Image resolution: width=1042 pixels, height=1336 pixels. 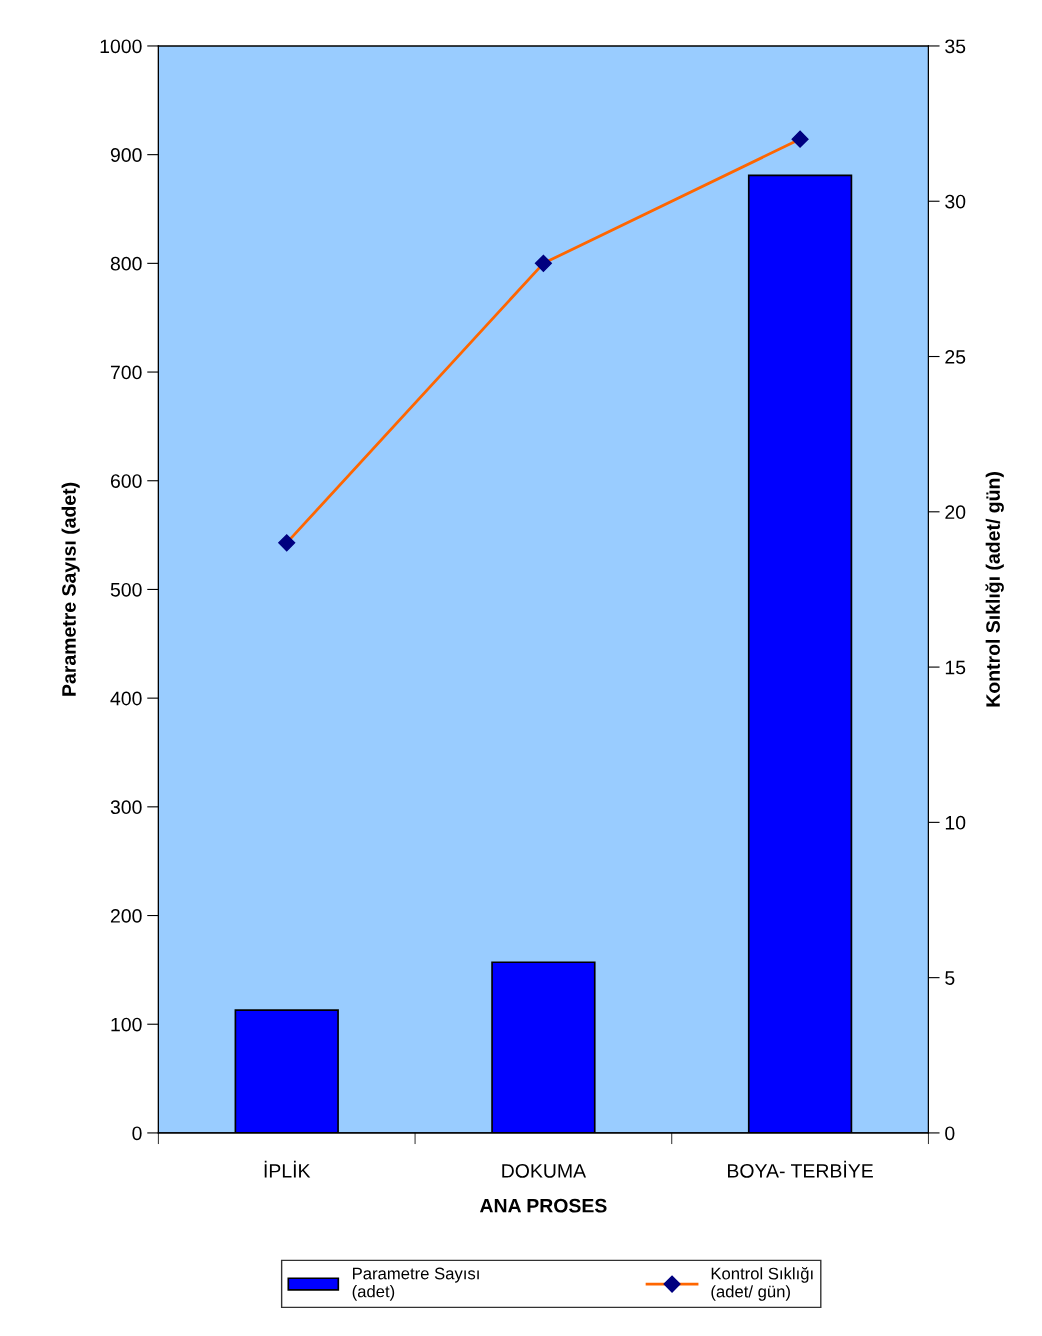 What do you see at coordinates (955, 46) in the screenshot?
I see `y2-tick-label: 35` at bounding box center [955, 46].